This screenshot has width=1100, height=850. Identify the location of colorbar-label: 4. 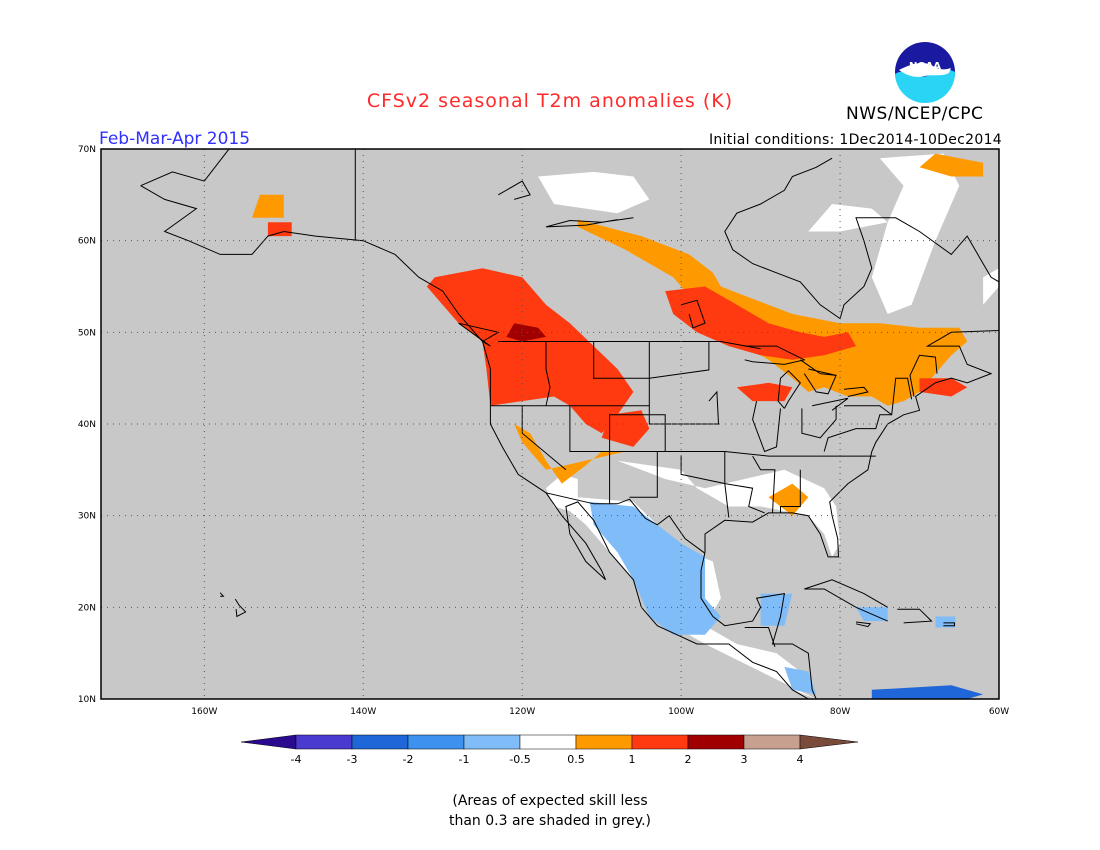
(800, 759).